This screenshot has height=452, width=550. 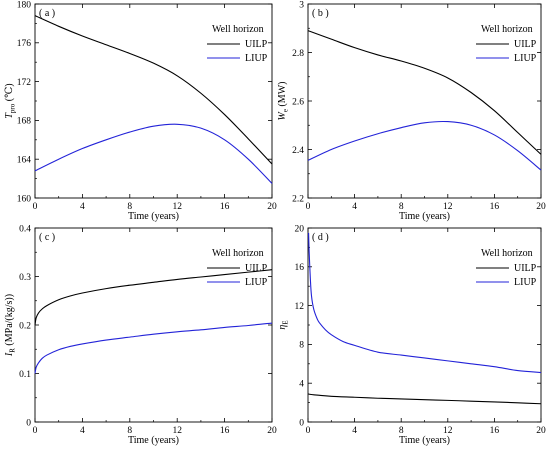 What do you see at coordinates (25, 326) in the screenshot?
I see `y-tick-label: 0.2` at bounding box center [25, 326].